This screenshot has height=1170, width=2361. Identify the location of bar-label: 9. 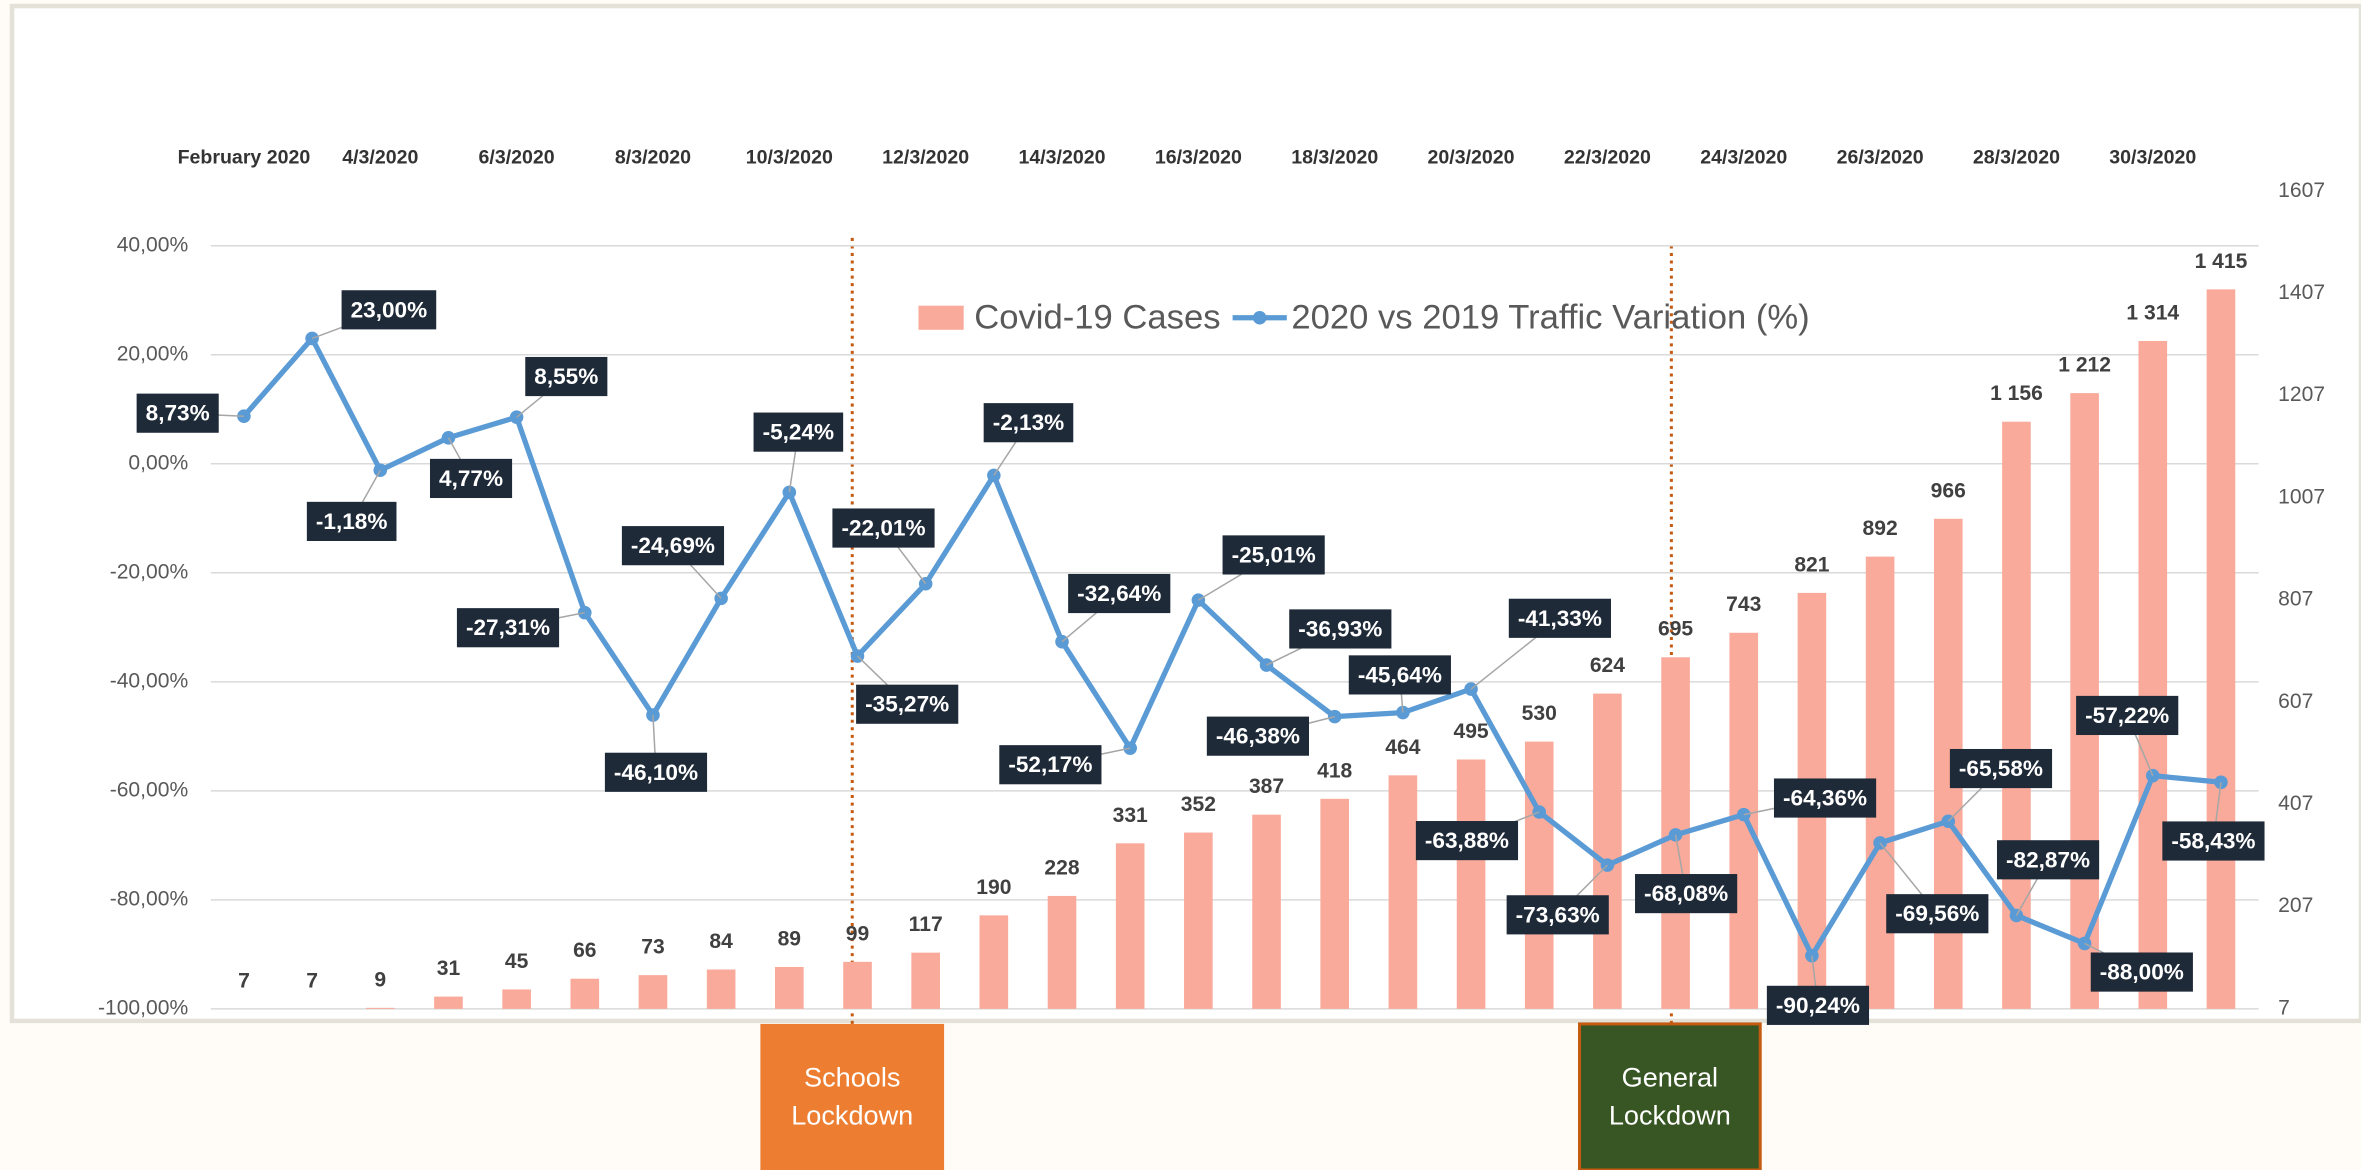
(380, 979).